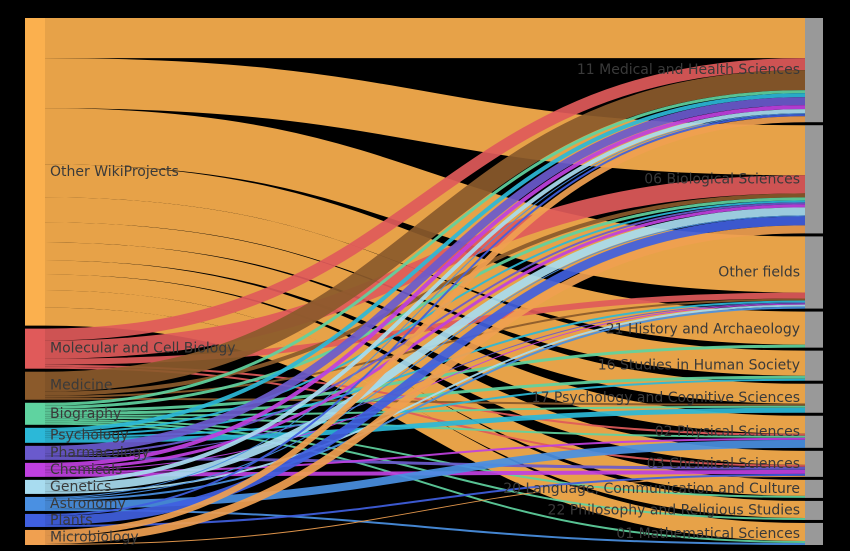 This screenshot has width=850, height=551. What do you see at coordinates (699, 366) in the screenshot?
I see `target-label: 16 Studies in Human Society` at bounding box center [699, 366].